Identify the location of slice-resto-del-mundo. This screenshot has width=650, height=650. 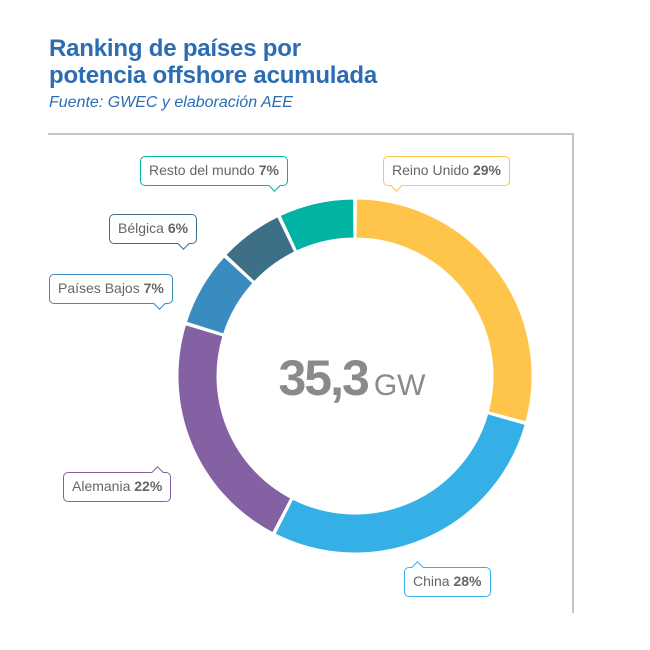
(317, 225).